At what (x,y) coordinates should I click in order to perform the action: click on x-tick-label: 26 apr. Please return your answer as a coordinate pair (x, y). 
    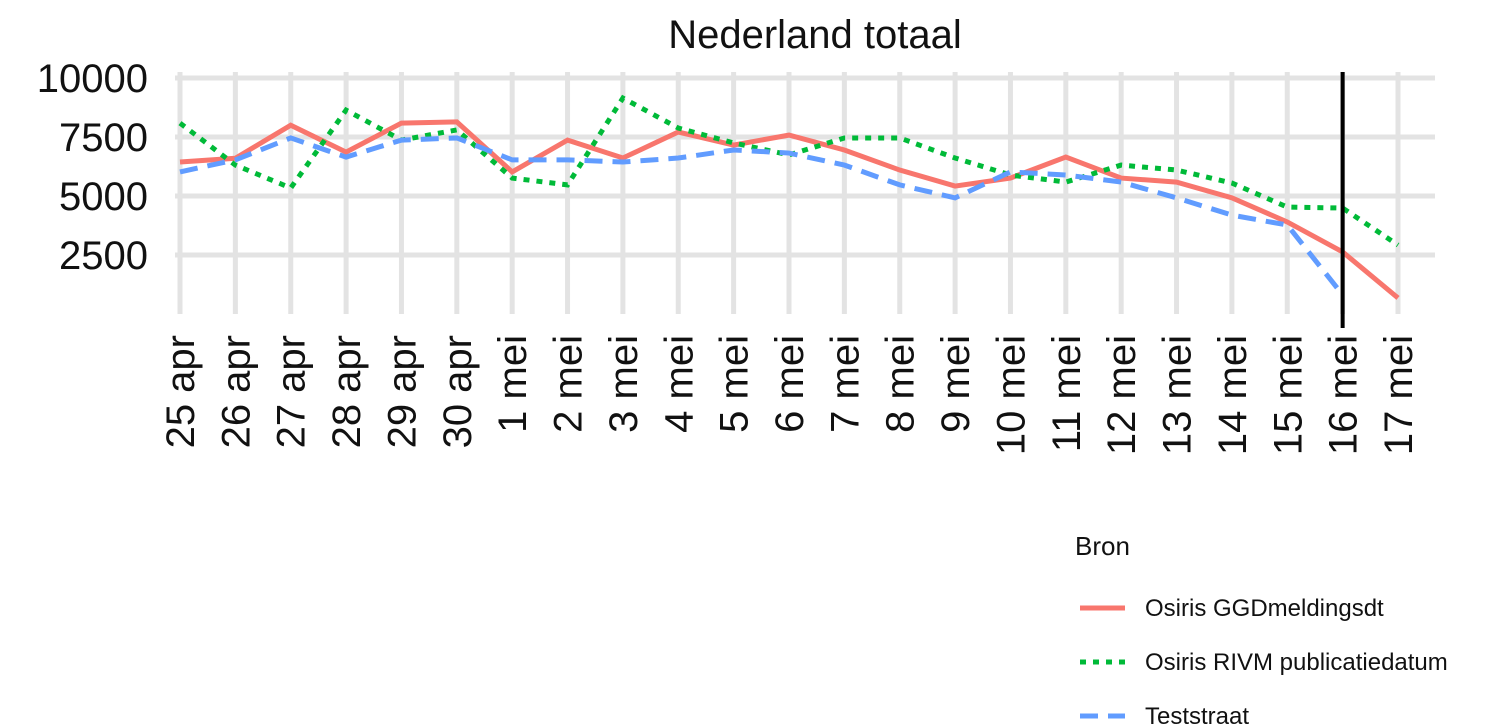
    Looking at the image, I should click on (236, 391).